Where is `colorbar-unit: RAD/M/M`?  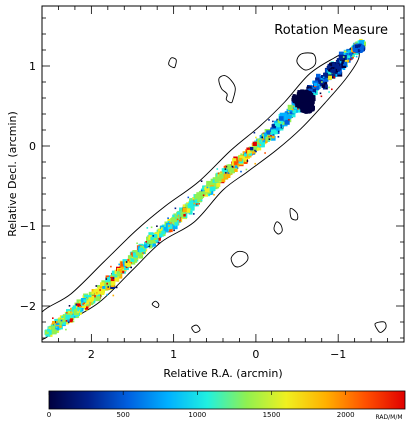 colorbar-unit: RAD/M/M is located at coordinates (388, 417).